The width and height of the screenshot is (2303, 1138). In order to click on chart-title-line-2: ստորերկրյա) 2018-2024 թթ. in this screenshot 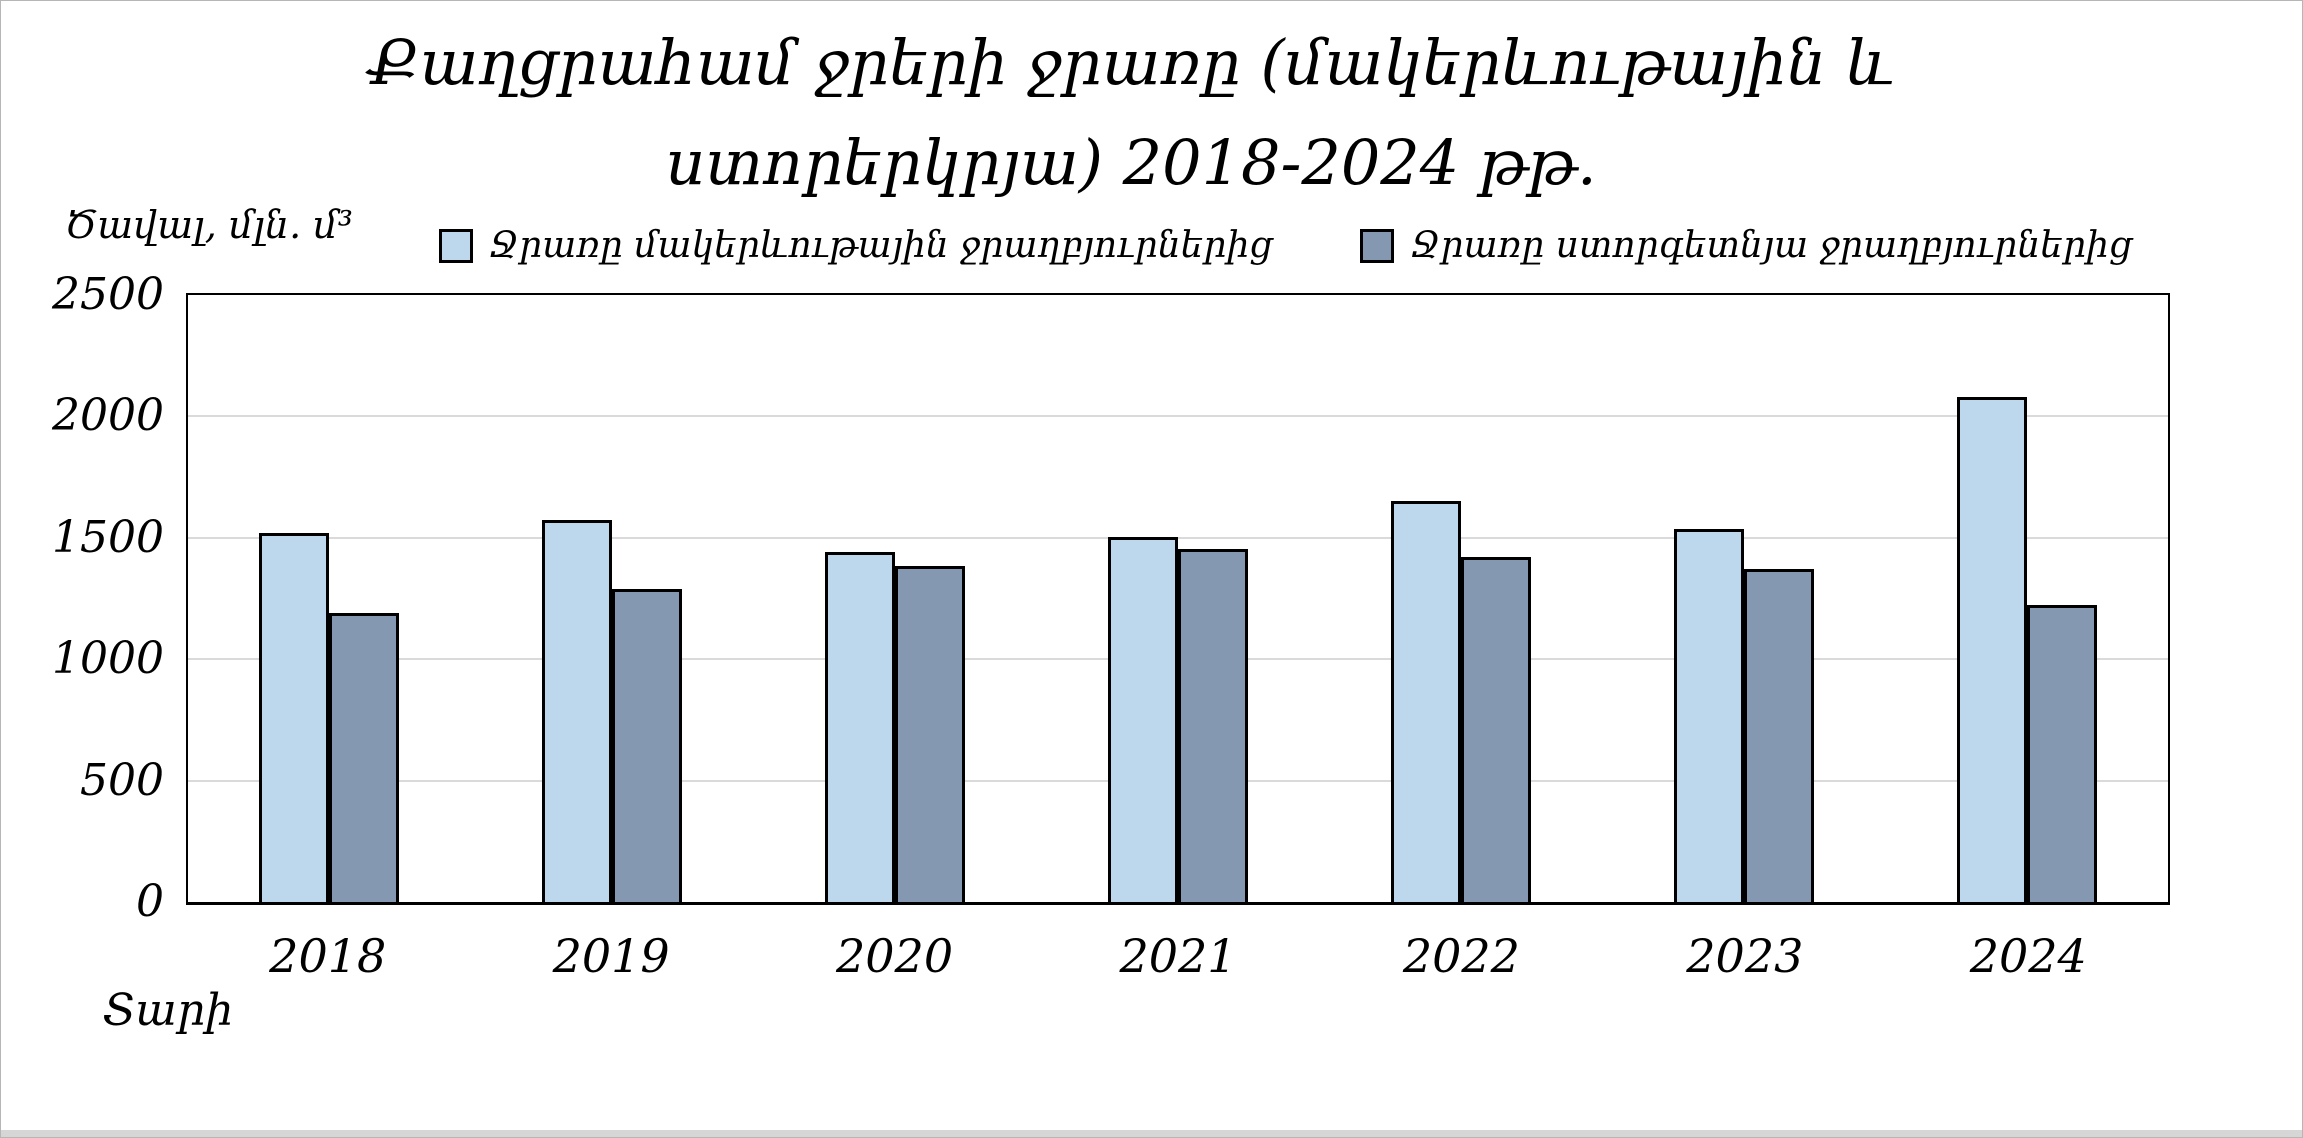, I will do `click(1131, 162)`.